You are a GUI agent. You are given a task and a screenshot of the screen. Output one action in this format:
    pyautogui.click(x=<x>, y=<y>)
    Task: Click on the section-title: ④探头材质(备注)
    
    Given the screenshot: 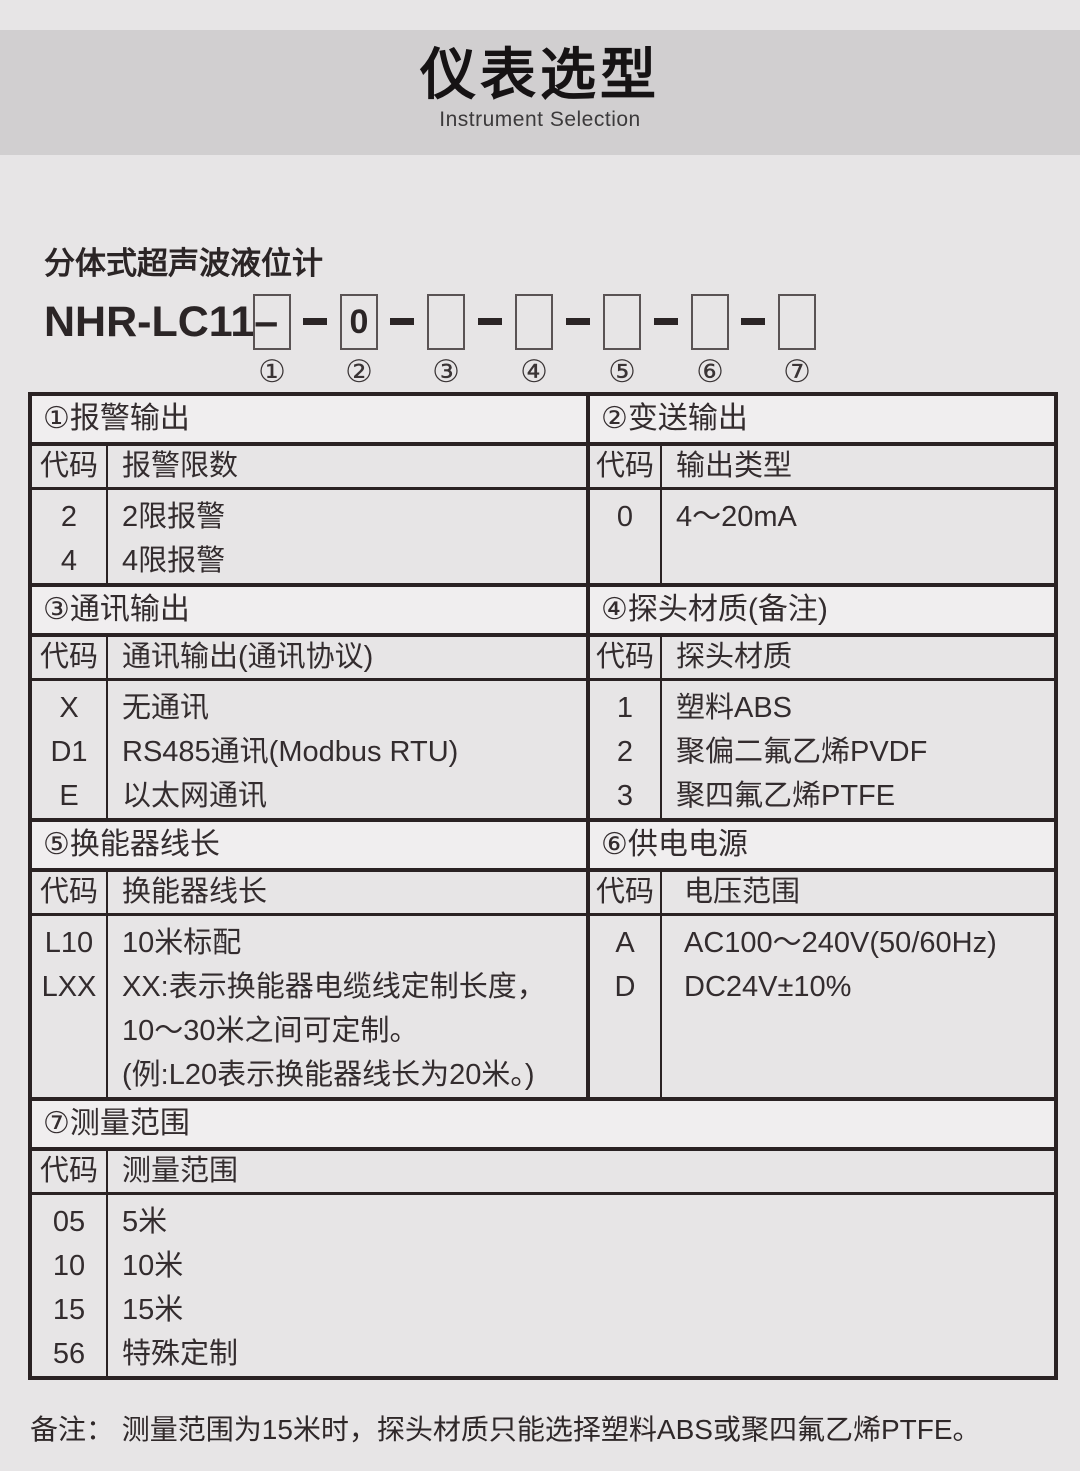 What is the action you would take?
    pyautogui.click(x=822, y=612)
    